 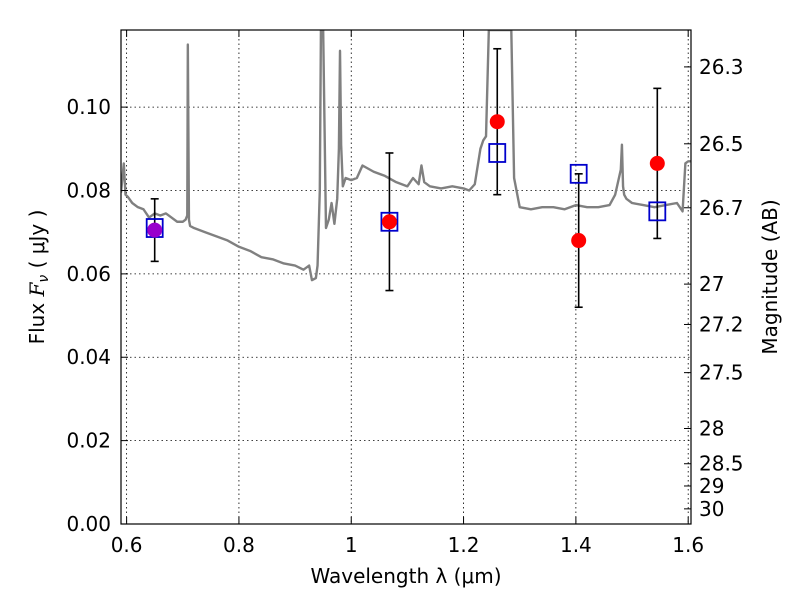 What do you see at coordinates (239, 545) in the screenshot?
I see `x-tick-label: 0.8` at bounding box center [239, 545].